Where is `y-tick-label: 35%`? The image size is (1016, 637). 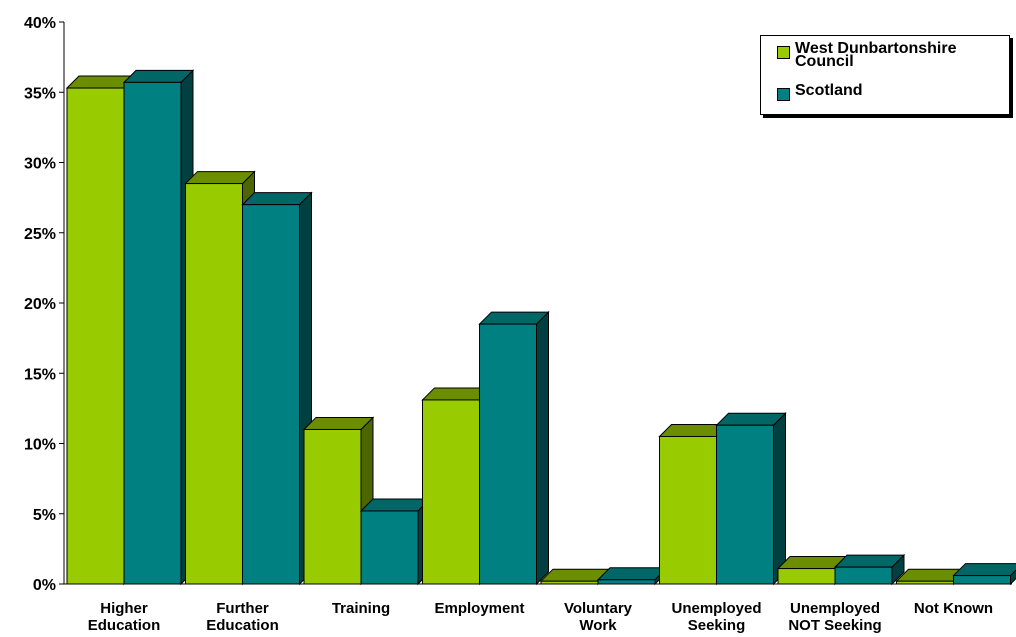
y-tick-label: 35% is located at coordinates (40, 93).